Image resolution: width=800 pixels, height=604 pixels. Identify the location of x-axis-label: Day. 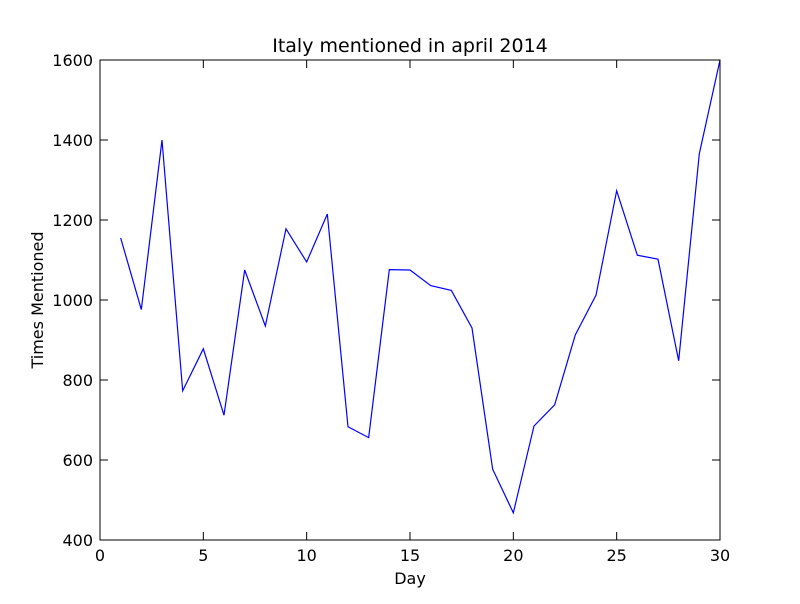
(410, 578).